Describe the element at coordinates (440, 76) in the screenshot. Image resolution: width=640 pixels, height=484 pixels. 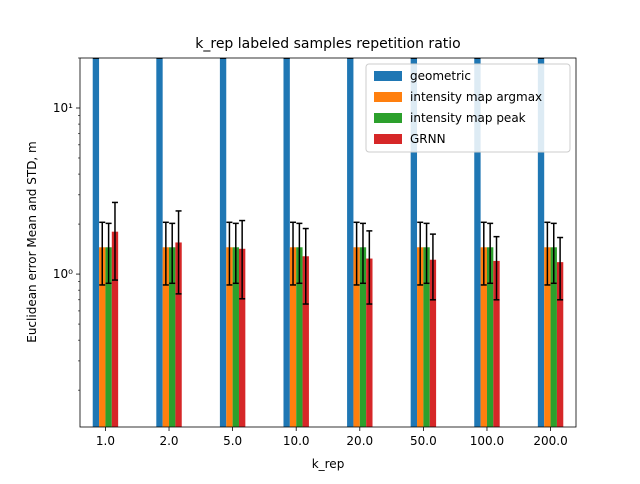
I see `legend-label-geometric: geometric` at that location.